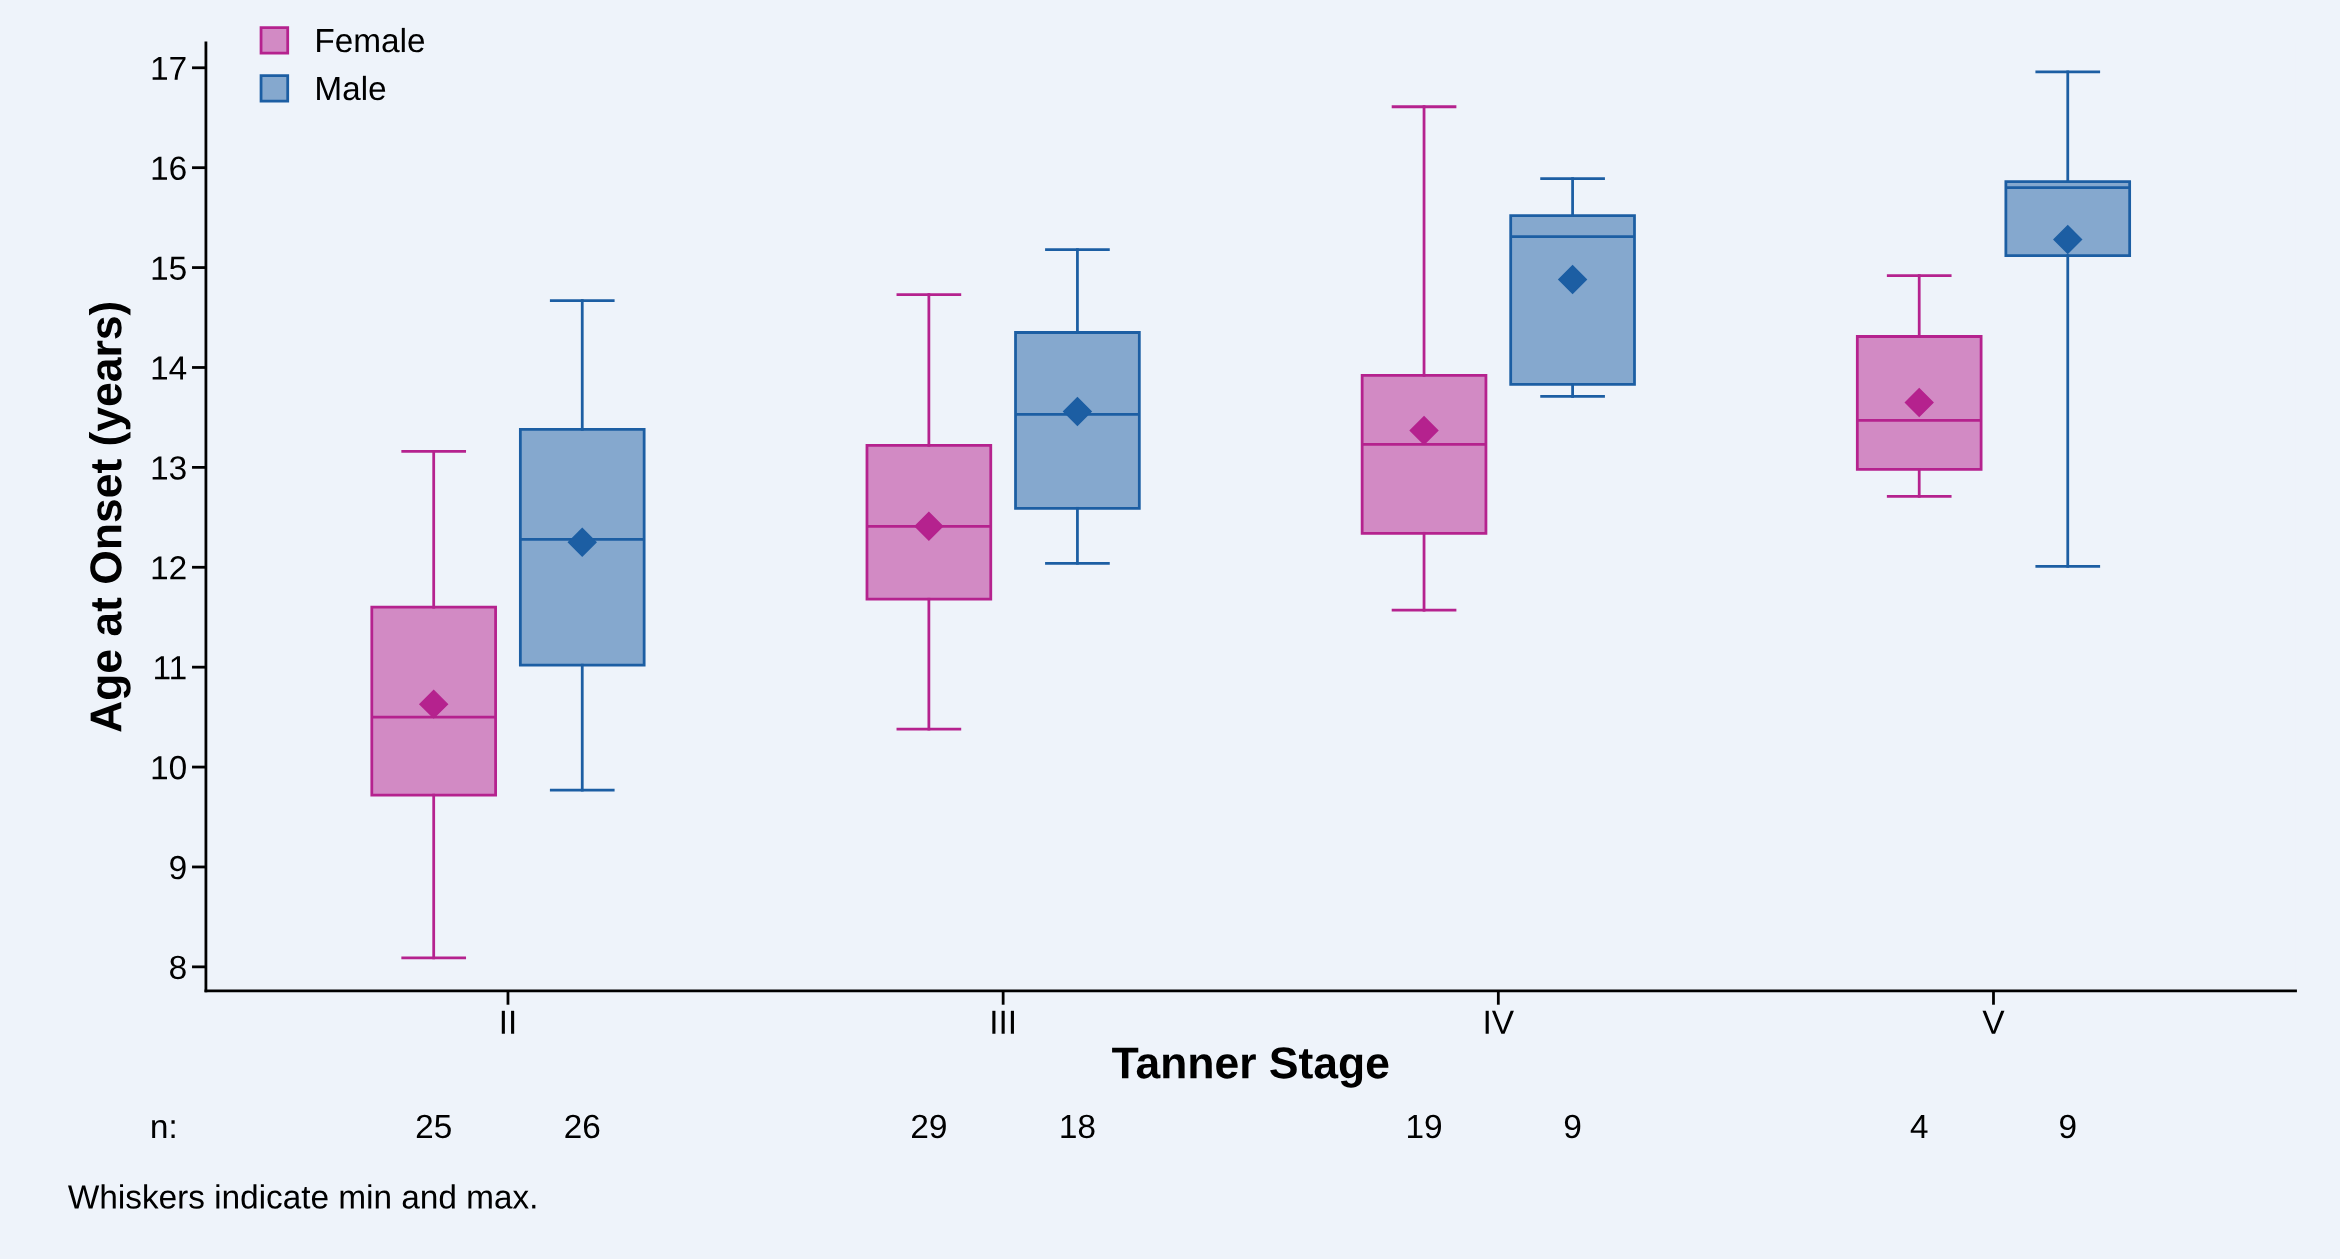 The image size is (2340, 1259). What do you see at coordinates (178, 967) in the screenshot?
I see `y-tick-label: 8` at bounding box center [178, 967].